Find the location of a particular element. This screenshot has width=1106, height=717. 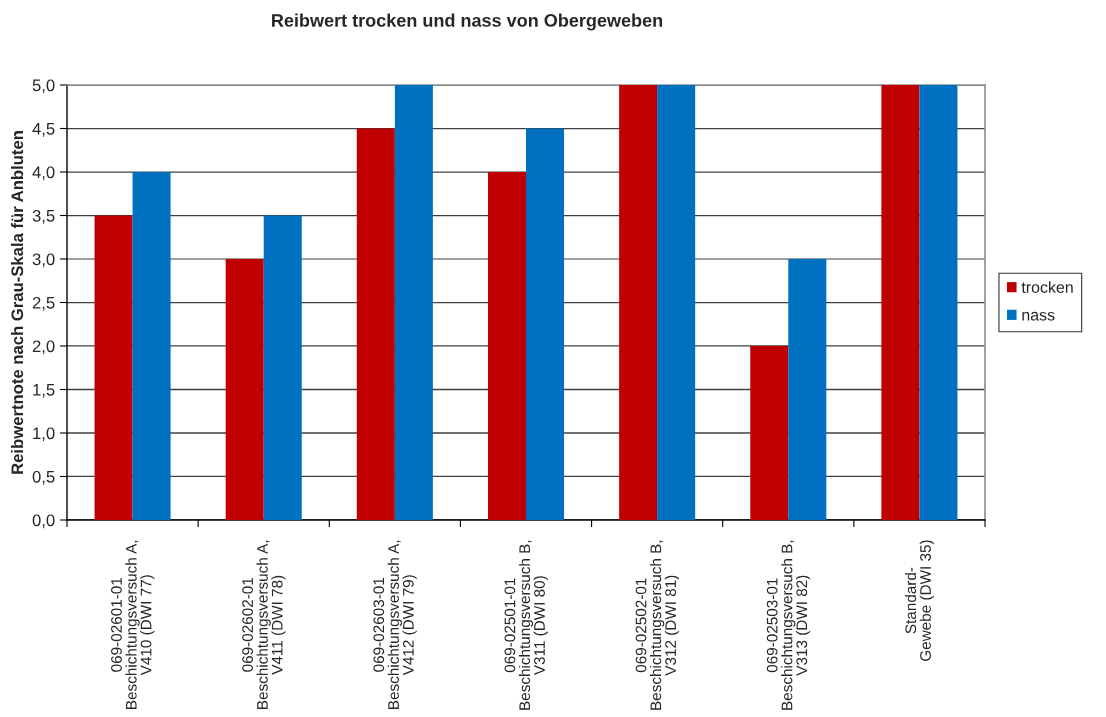

x-tick-label: 069-02603-01 Beschichtungsversuch A, V412 (DWI 79) is located at coordinates (395, 624).